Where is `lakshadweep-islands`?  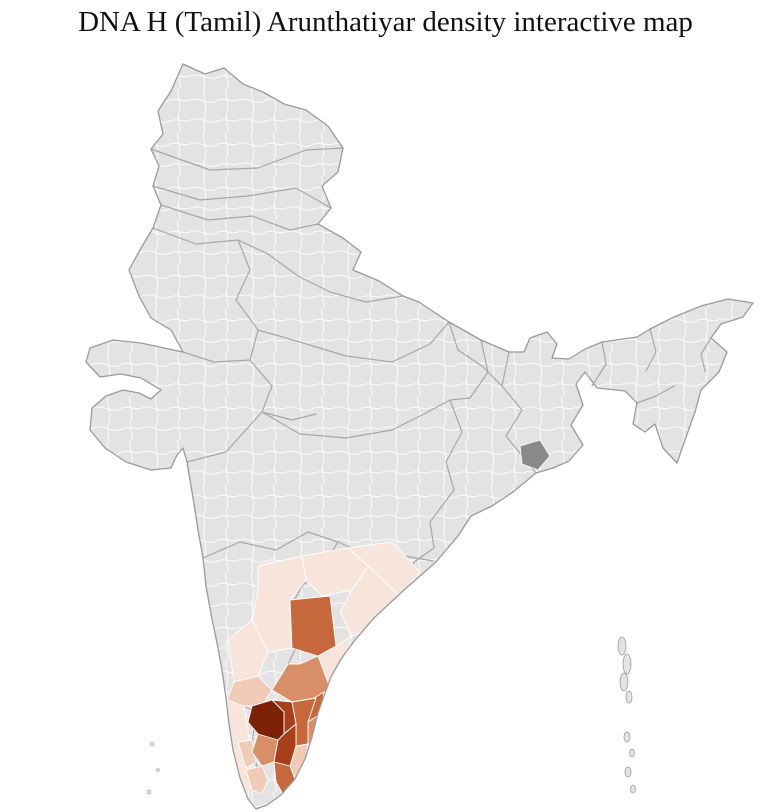 lakshadweep-islands is located at coordinates (153, 768).